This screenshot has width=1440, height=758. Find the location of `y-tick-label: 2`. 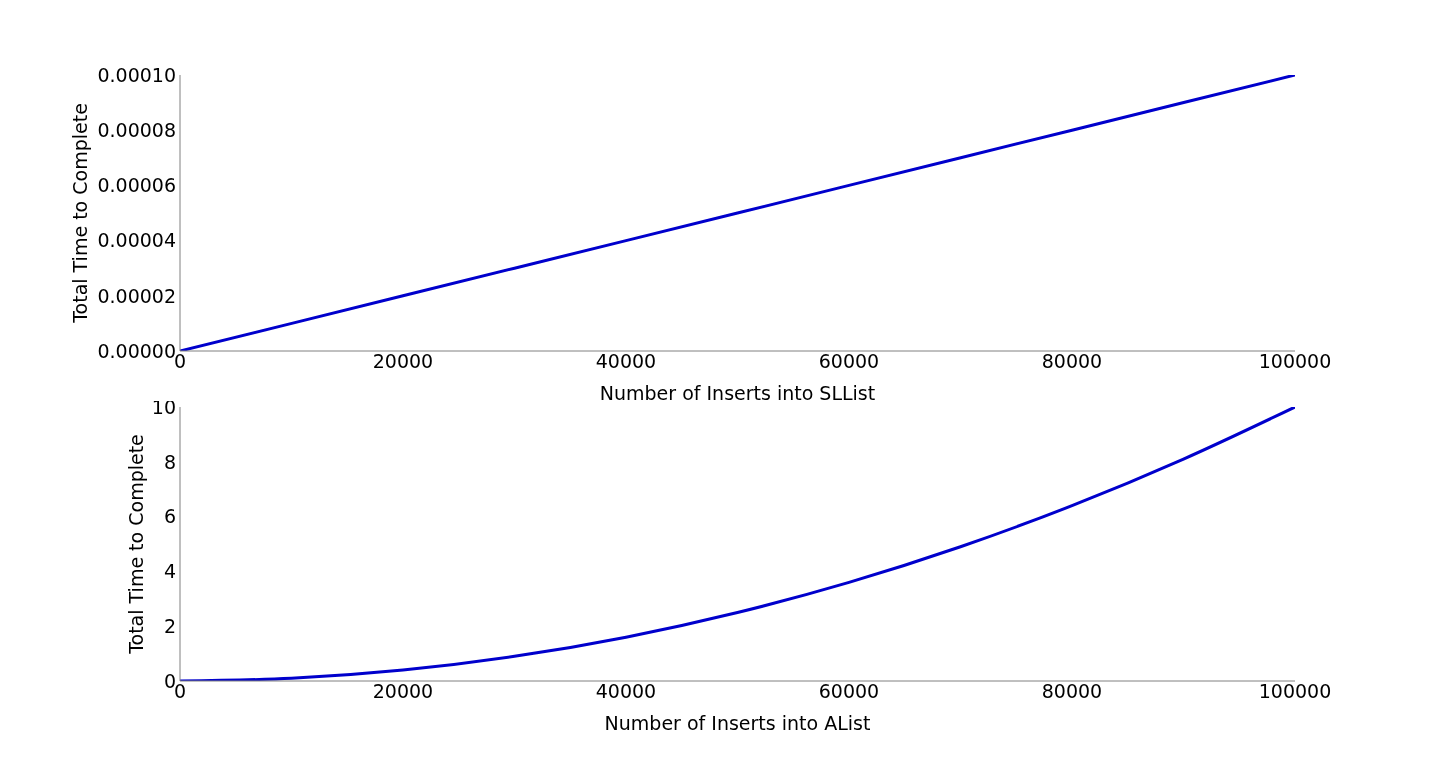

y-tick-label: 2 is located at coordinates (169, 625).